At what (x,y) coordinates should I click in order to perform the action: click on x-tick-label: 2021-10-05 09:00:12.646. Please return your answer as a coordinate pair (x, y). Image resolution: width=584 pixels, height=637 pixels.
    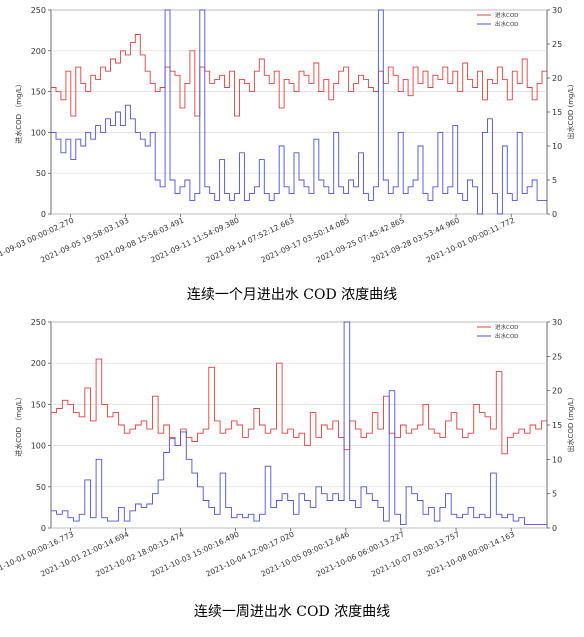
    Looking at the image, I should click on (305, 554).